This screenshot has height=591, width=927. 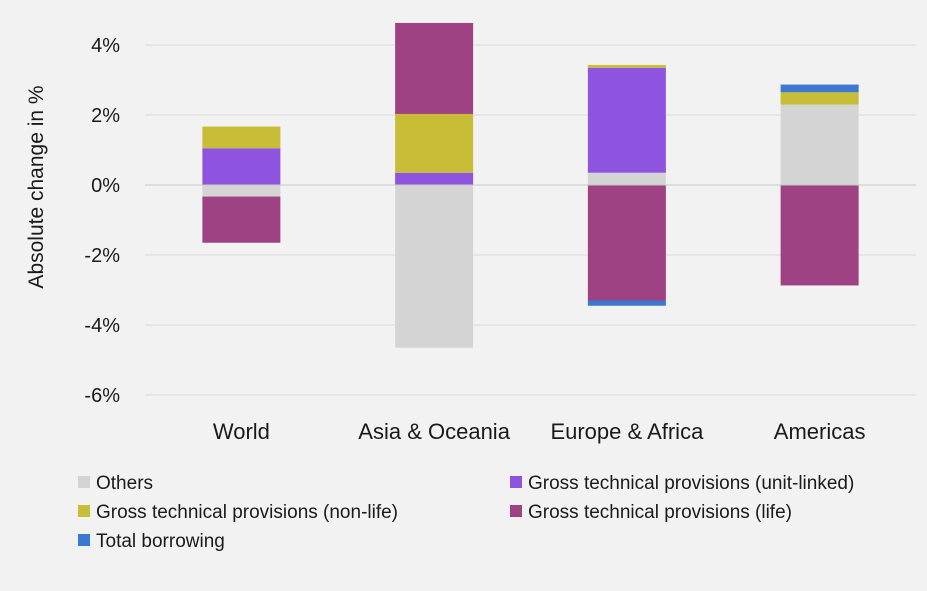 What do you see at coordinates (820, 431) in the screenshot?
I see `category-label: Americas` at bounding box center [820, 431].